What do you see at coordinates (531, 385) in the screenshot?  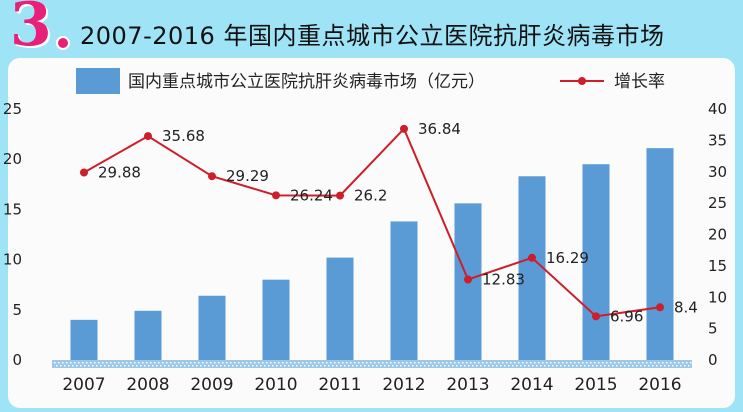 I see `x-tick-label: 2014` at bounding box center [531, 385].